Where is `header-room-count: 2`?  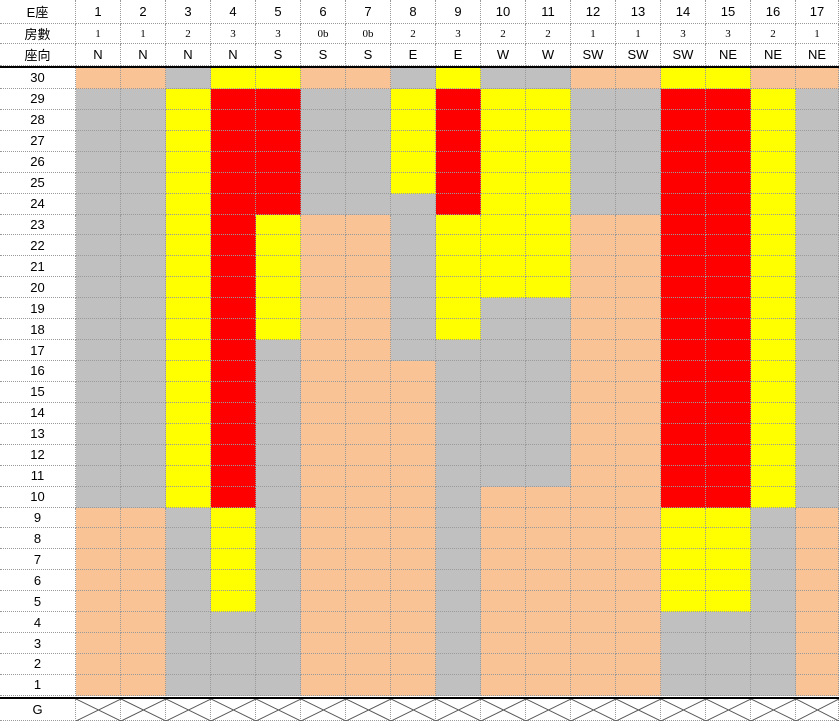 header-room-count: 2 is located at coordinates (503, 34).